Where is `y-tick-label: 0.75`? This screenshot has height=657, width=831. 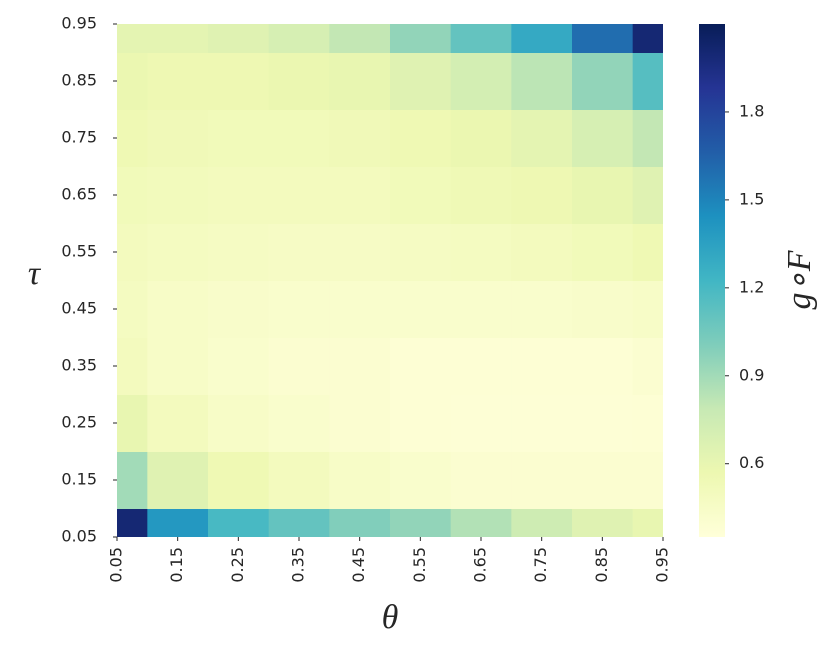 y-tick-label: 0.75 is located at coordinates (79, 137).